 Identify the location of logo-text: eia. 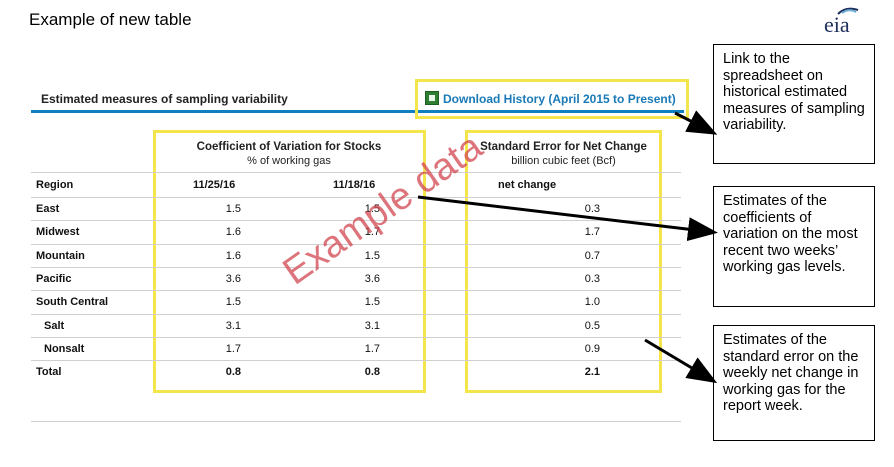
(837, 24).